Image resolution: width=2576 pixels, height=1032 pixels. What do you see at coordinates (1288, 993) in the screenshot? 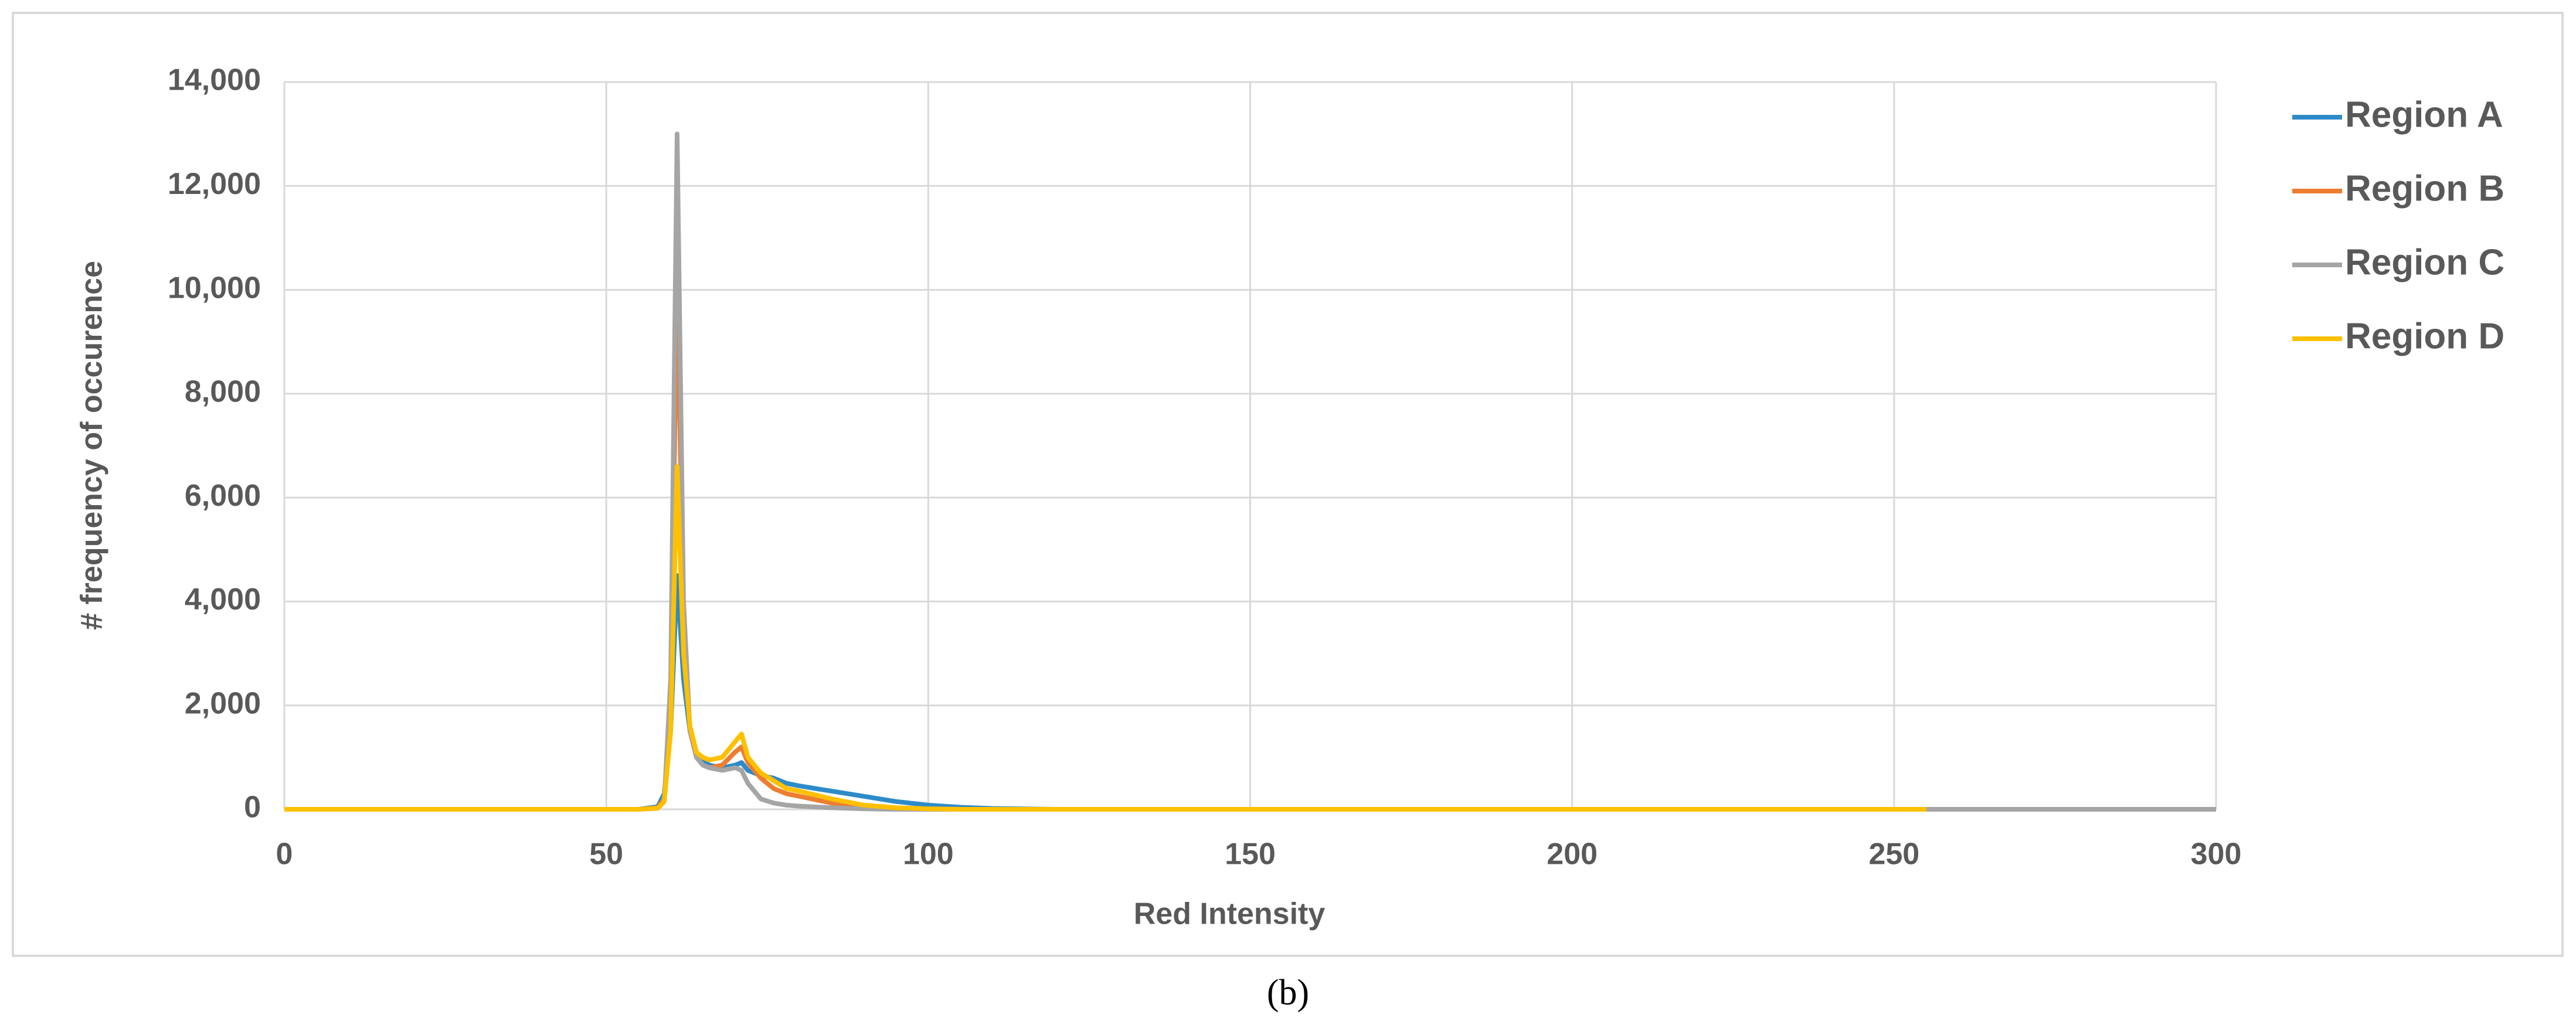
I see `caption: (b)` at bounding box center [1288, 993].